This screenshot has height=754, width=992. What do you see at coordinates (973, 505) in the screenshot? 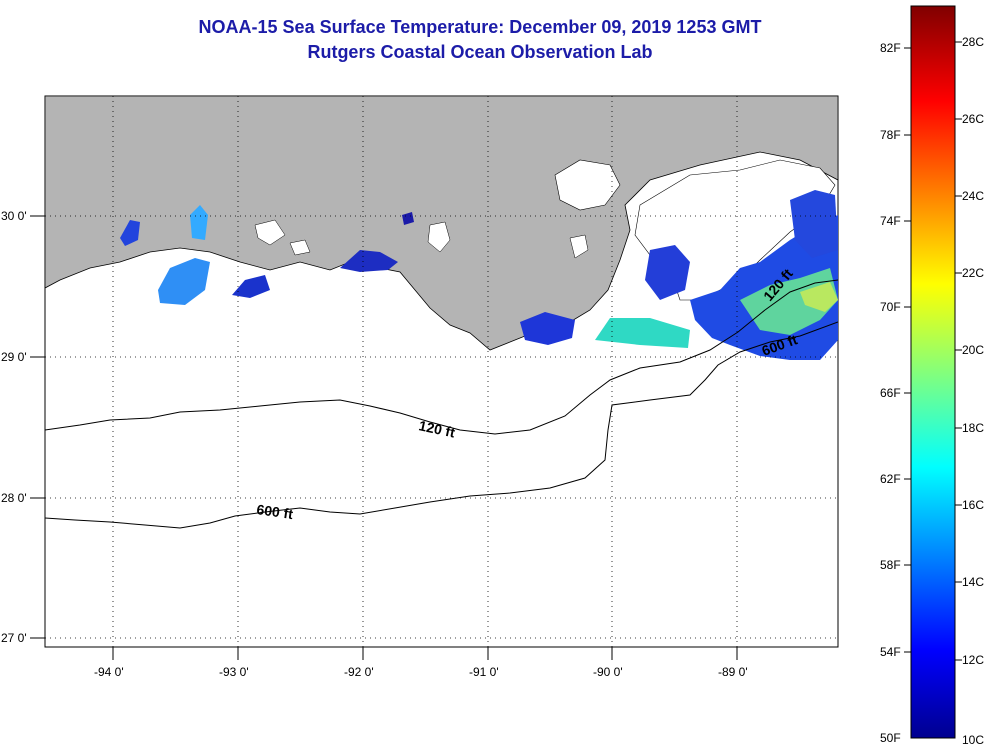
I see `colorbar-c-label: 16C` at bounding box center [973, 505].